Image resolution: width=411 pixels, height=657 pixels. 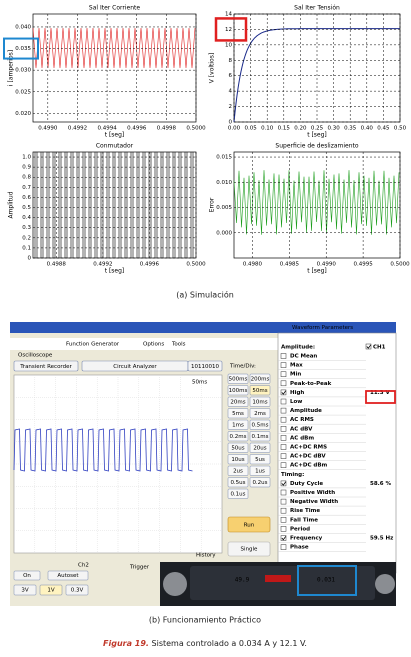 What do you see at coordinates (260, 414) in the screenshot?
I see `time-button-label: 2ms` at bounding box center [260, 414].